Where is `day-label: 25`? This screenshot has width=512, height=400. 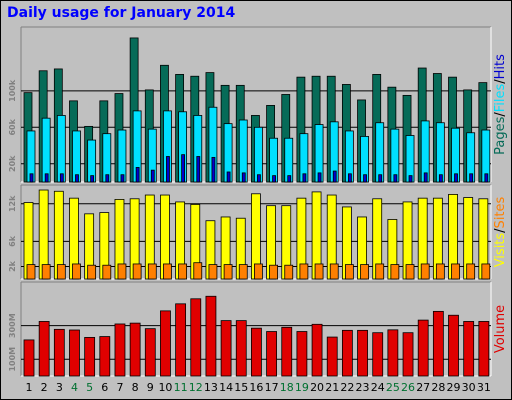
day-label: 25 is located at coordinates (393, 387).